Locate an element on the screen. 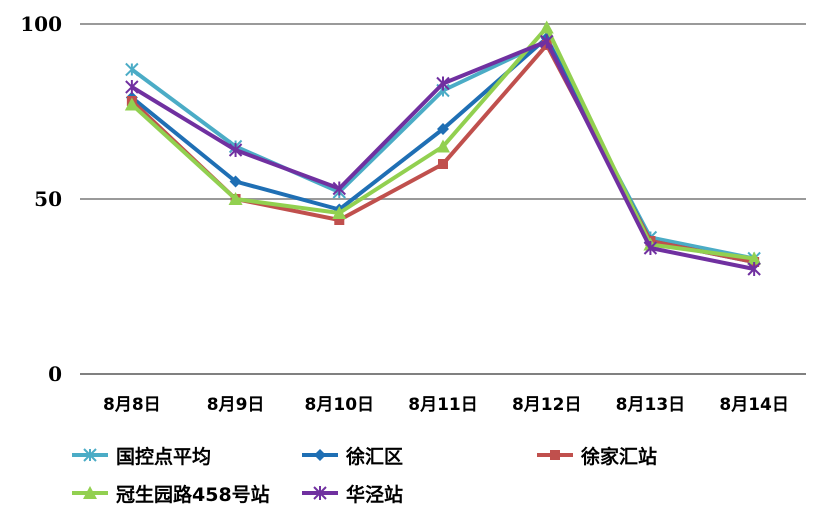 The width and height of the screenshot is (824, 526). y-tick-label: 100 is located at coordinates (41, 24).